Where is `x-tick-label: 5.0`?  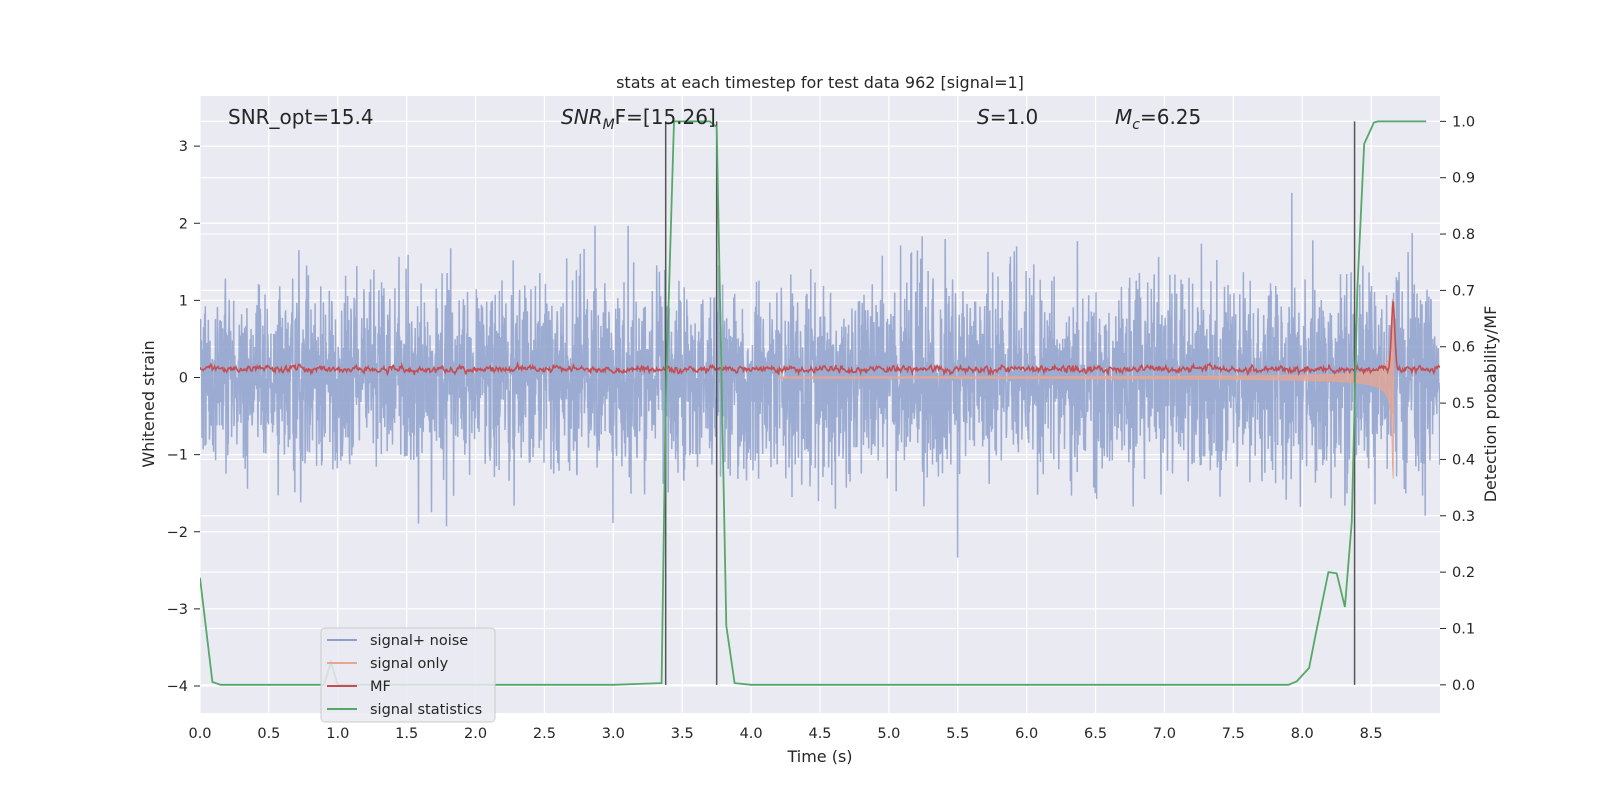
x-tick-label: 5.0 is located at coordinates (888, 734).